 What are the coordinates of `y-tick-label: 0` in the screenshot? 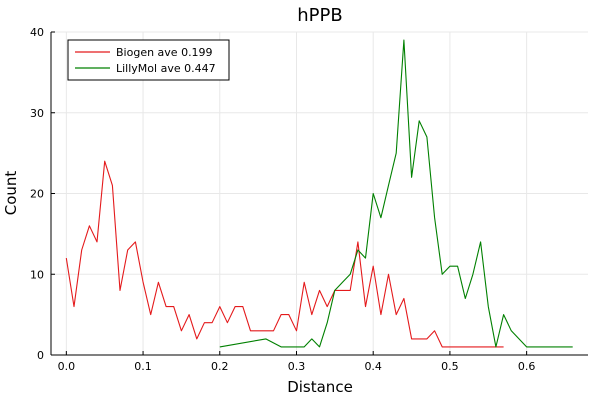 It's located at (40, 355).